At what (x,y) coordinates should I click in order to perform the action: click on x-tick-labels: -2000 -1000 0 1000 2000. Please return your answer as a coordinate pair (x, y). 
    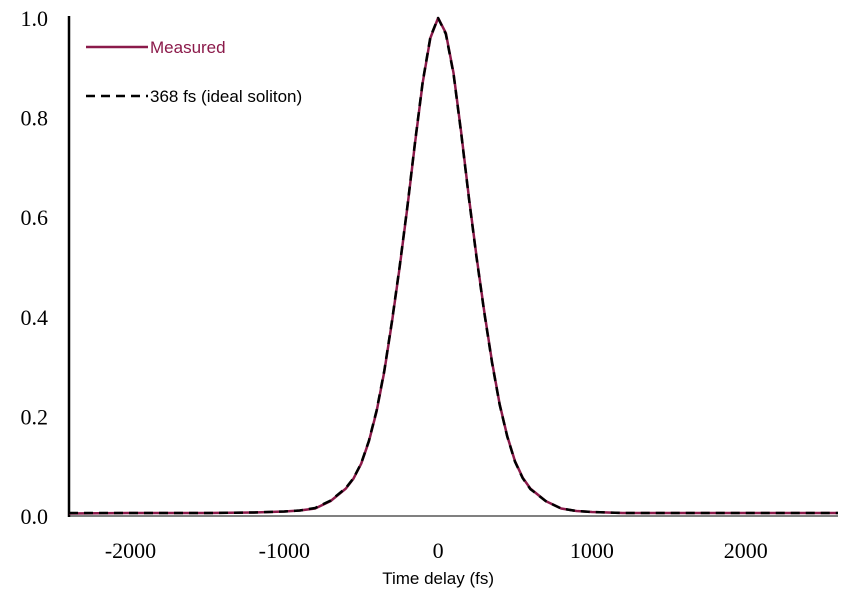
    Looking at the image, I should click on (436, 550).